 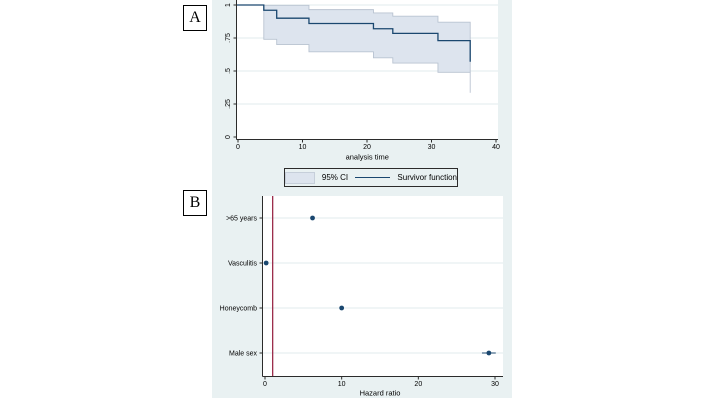 What do you see at coordinates (335, 177) in the screenshot?
I see `legend-label-ci: 95% CI` at bounding box center [335, 177].